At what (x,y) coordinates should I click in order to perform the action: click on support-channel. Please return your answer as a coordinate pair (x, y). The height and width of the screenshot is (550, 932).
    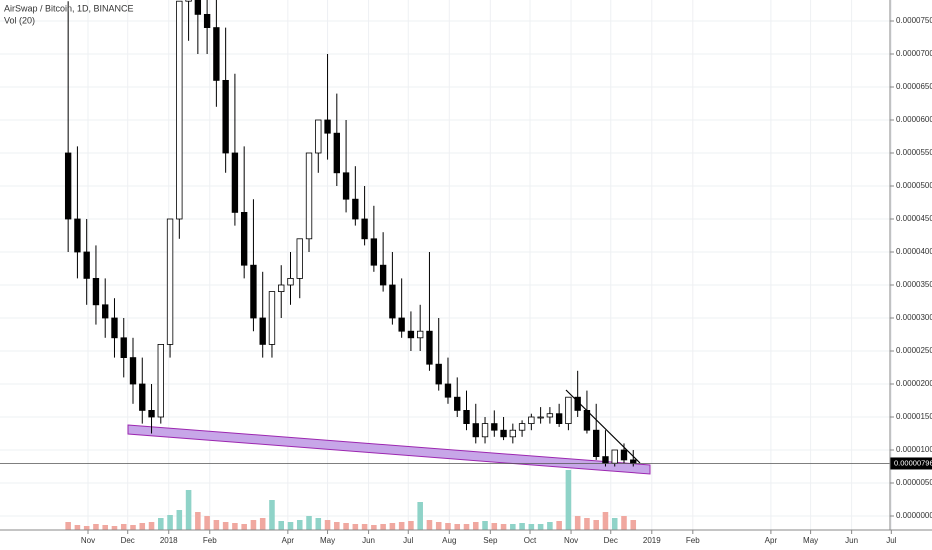
    Looking at the image, I should click on (389, 449).